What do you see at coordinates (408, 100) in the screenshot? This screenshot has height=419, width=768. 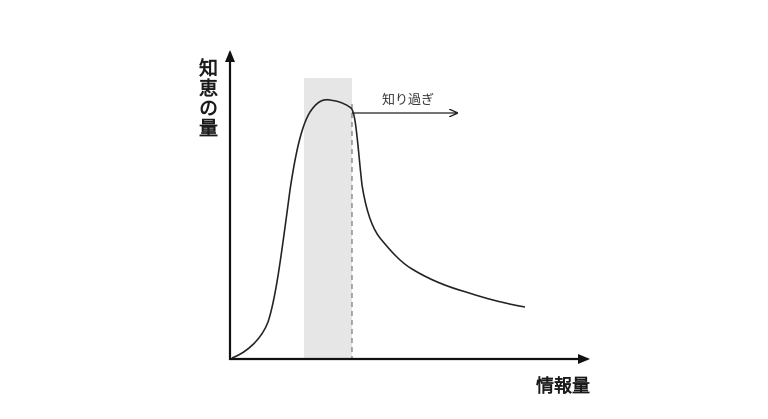 I see `too-much-annotation: 知り過ぎ` at bounding box center [408, 100].